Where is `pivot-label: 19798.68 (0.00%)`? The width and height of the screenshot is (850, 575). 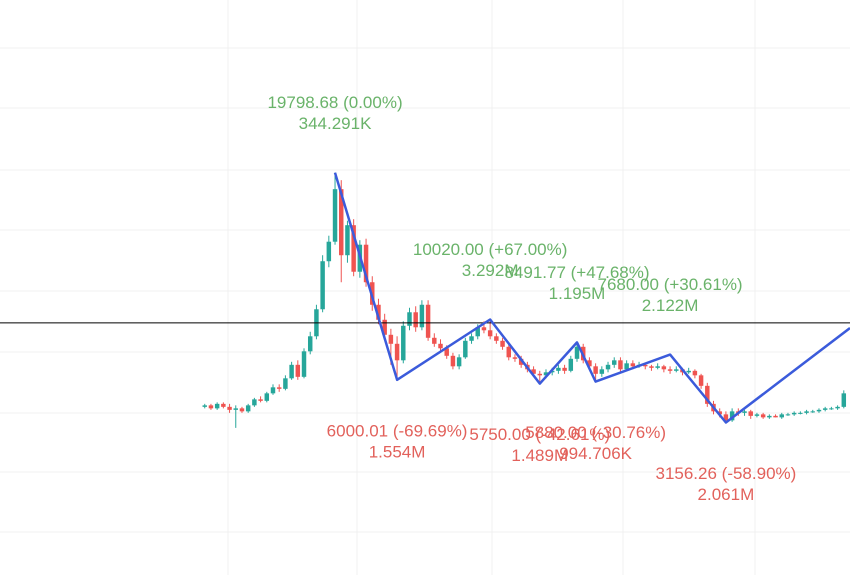
pivot-label: 19798.68 (0.00%) is located at coordinates (334, 102).